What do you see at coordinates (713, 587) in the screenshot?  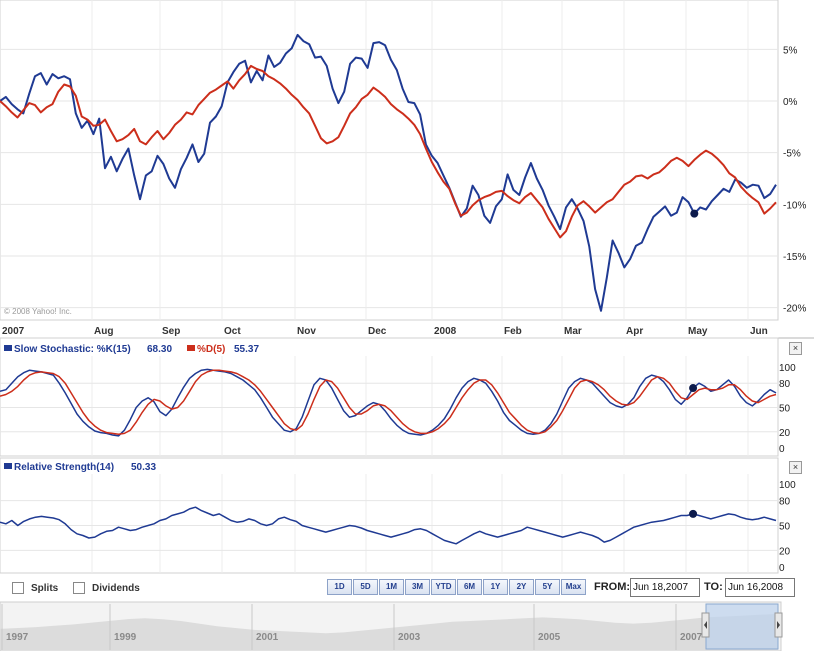 I see `to-label: TO:` at bounding box center [713, 587].